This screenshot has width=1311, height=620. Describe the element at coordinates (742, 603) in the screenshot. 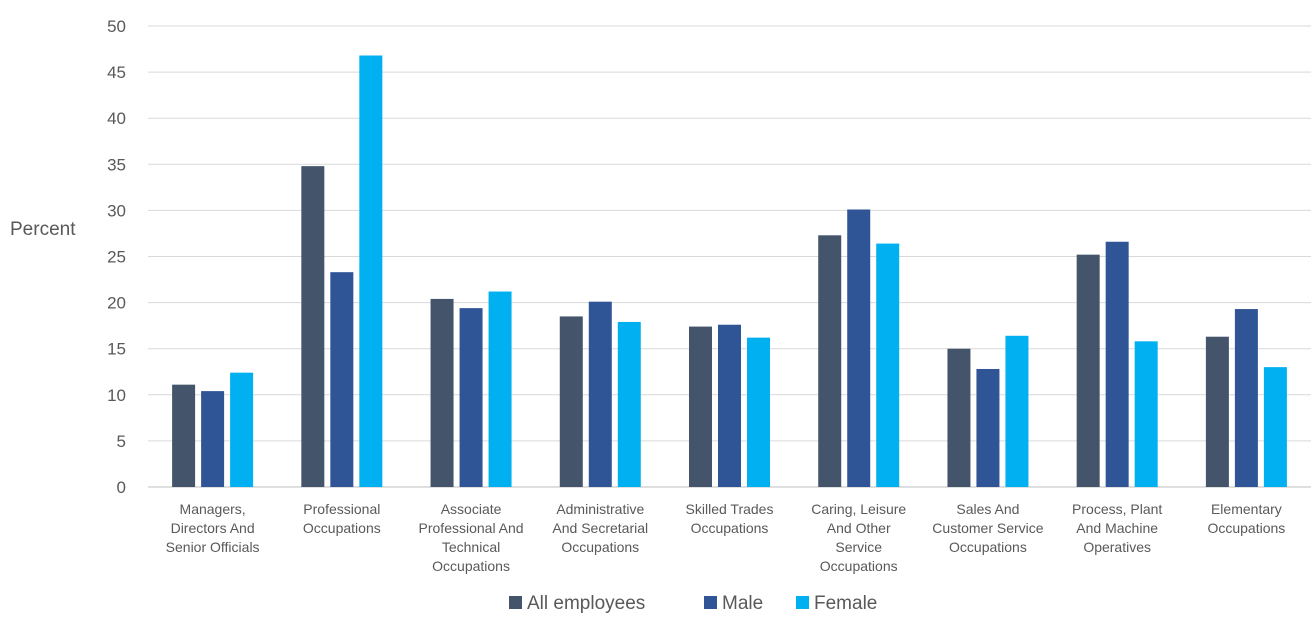

I see `legend-label-male: Male` at that location.